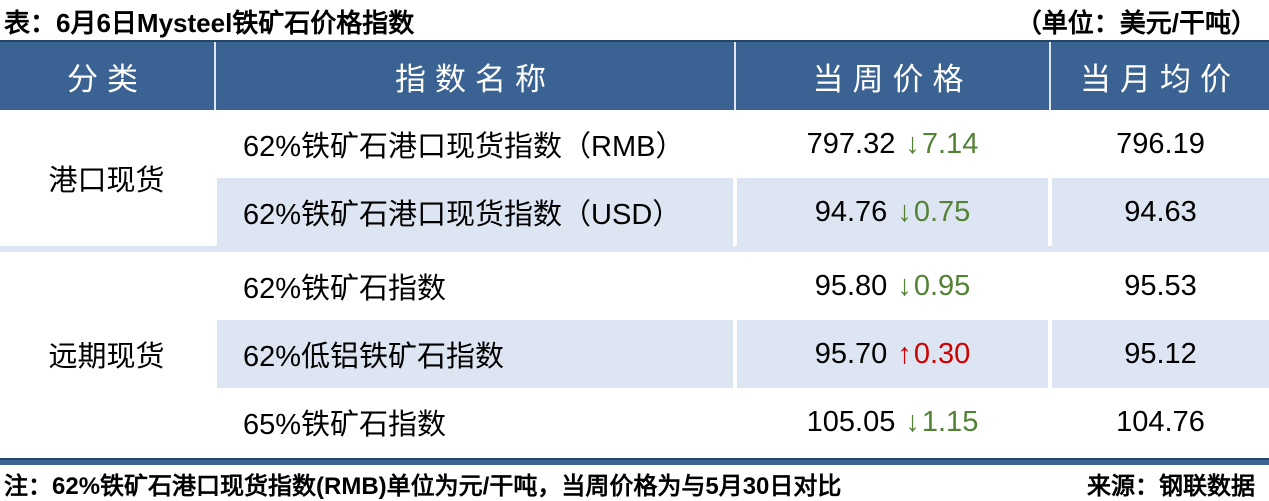  What do you see at coordinates (474, 213) in the screenshot?
I see `index-name-cell: 62%铁矿石港口现货指数（USD）` at bounding box center [474, 213].